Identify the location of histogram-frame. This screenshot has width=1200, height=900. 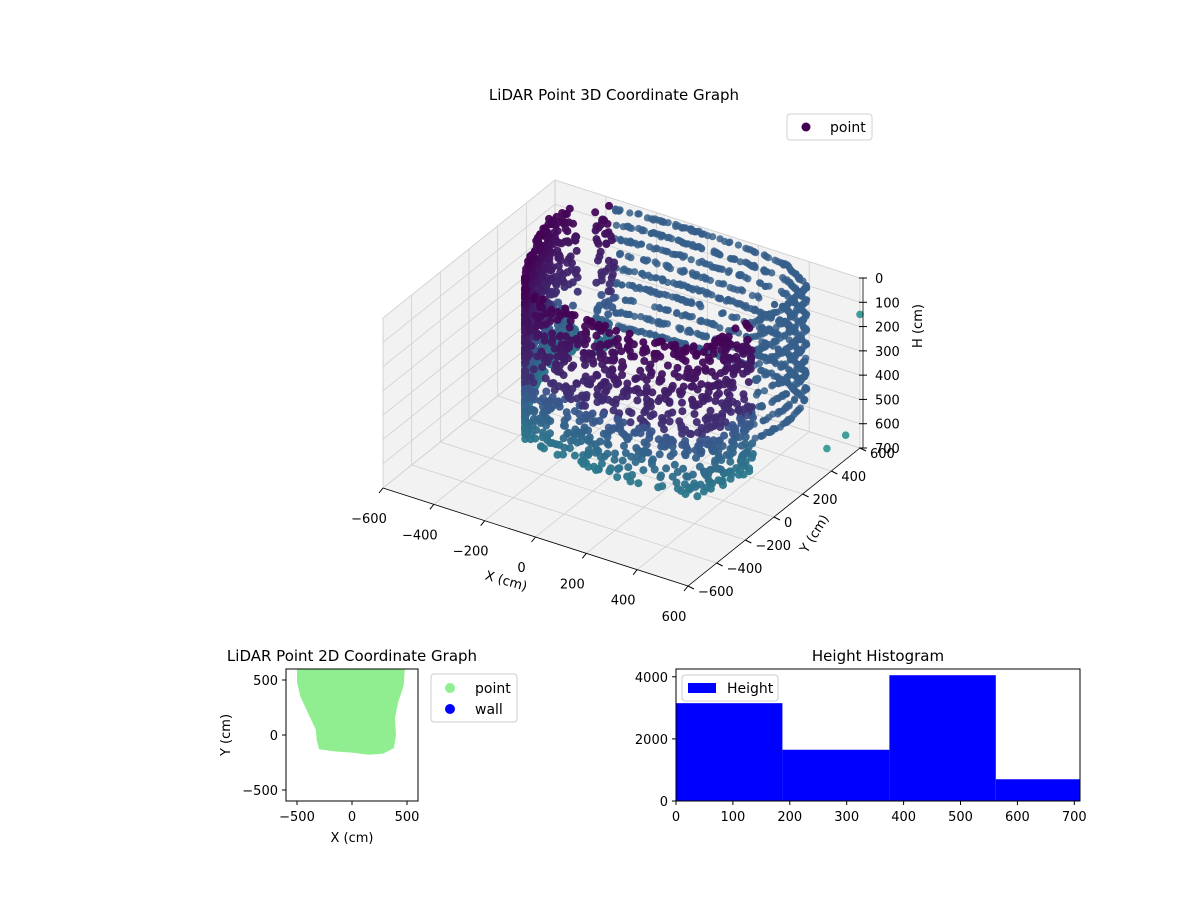
(878, 735).